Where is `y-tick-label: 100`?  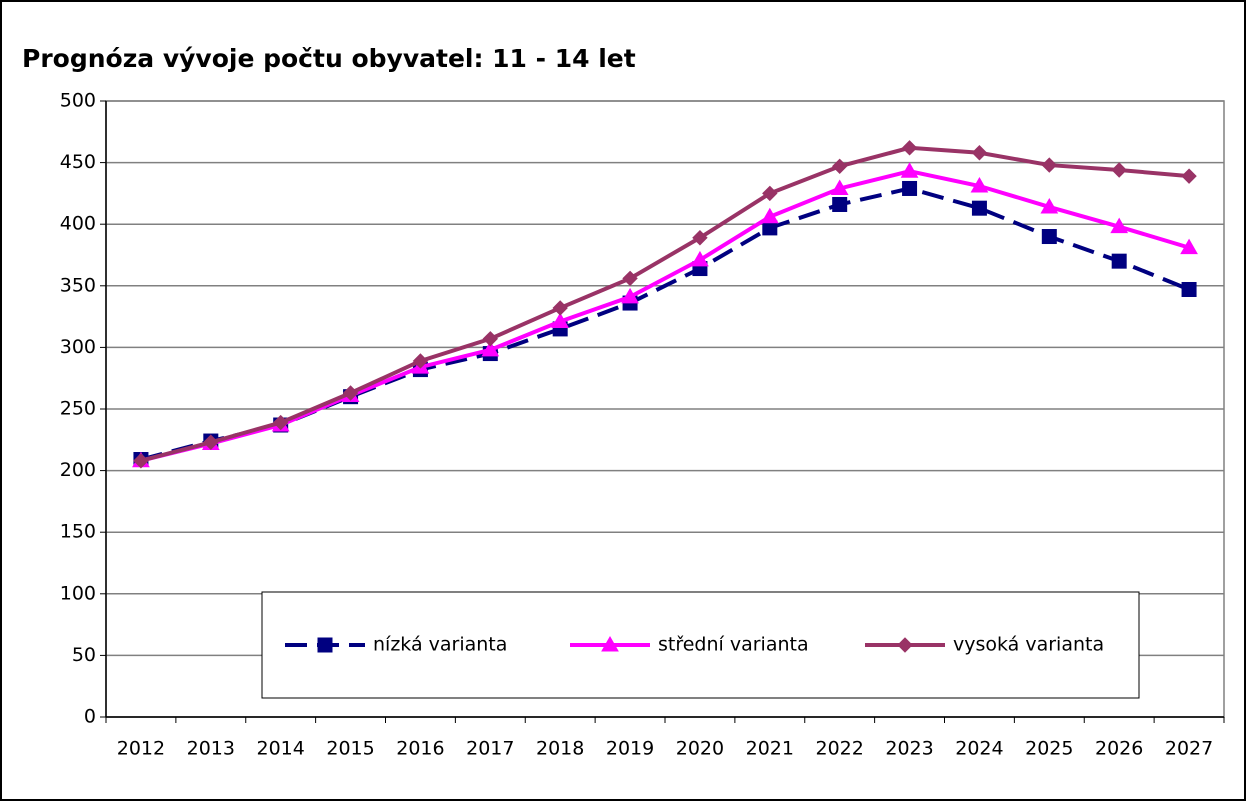
y-tick-label: 100 is located at coordinates (78, 593).